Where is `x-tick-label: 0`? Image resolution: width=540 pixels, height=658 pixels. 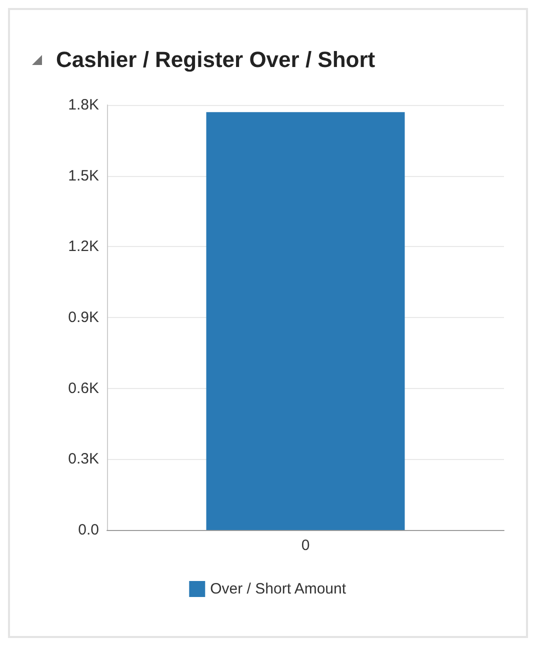 x-tick-label: 0 is located at coordinates (305, 545).